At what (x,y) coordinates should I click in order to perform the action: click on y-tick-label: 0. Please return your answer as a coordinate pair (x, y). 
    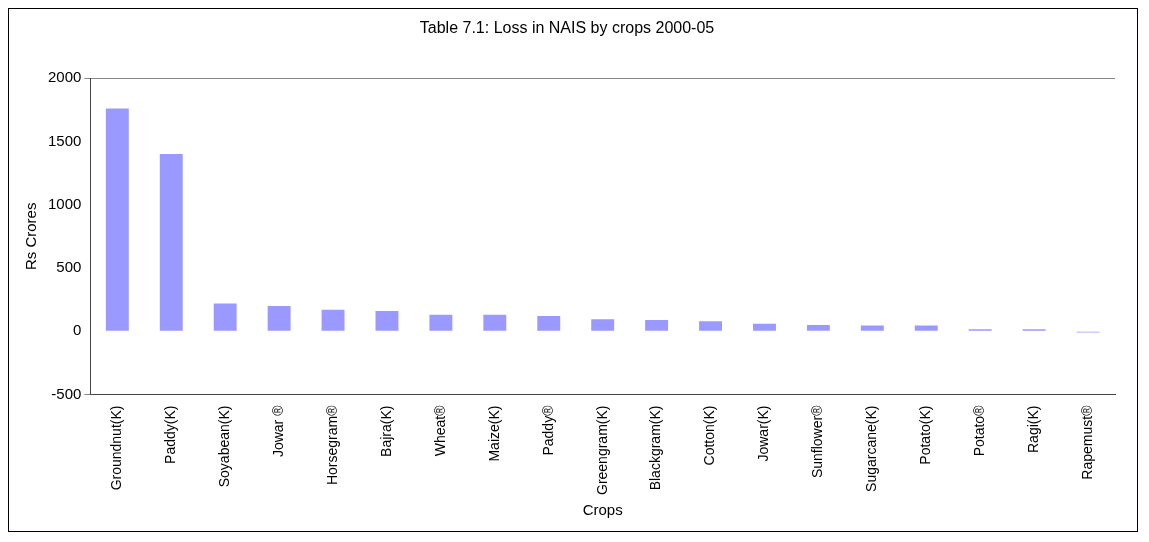
    Looking at the image, I should click on (77, 330).